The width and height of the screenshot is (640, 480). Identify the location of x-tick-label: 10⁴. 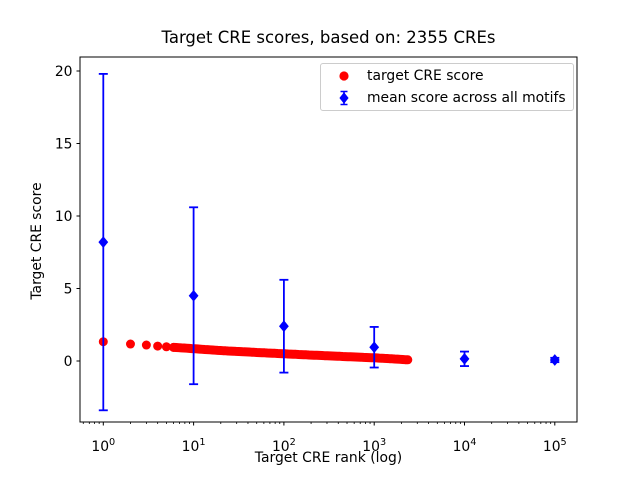
(465, 446).